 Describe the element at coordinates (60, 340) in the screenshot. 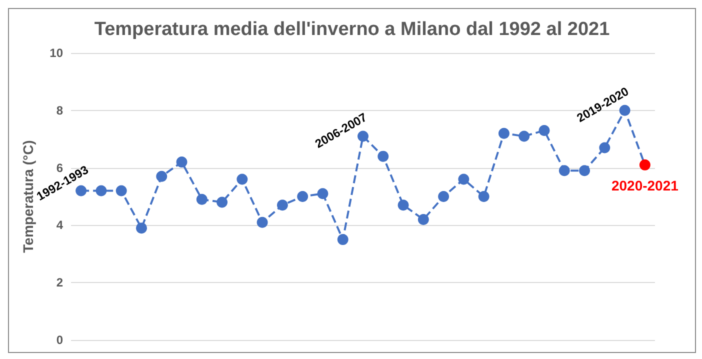

I see `y-tick-label: 0` at that location.